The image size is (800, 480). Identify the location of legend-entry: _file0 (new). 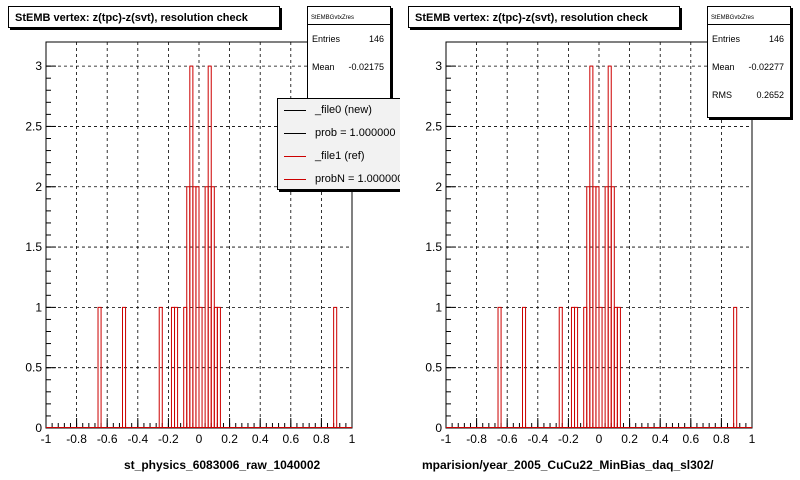
(339, 110).